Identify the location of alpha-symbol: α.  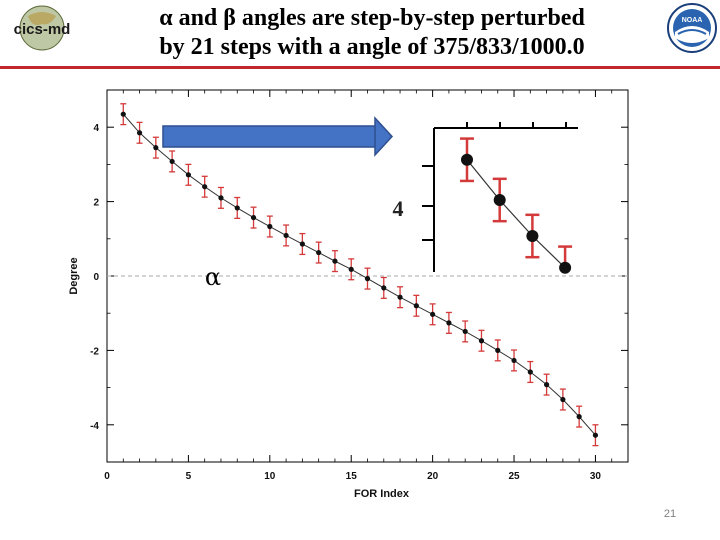
(213, 277).